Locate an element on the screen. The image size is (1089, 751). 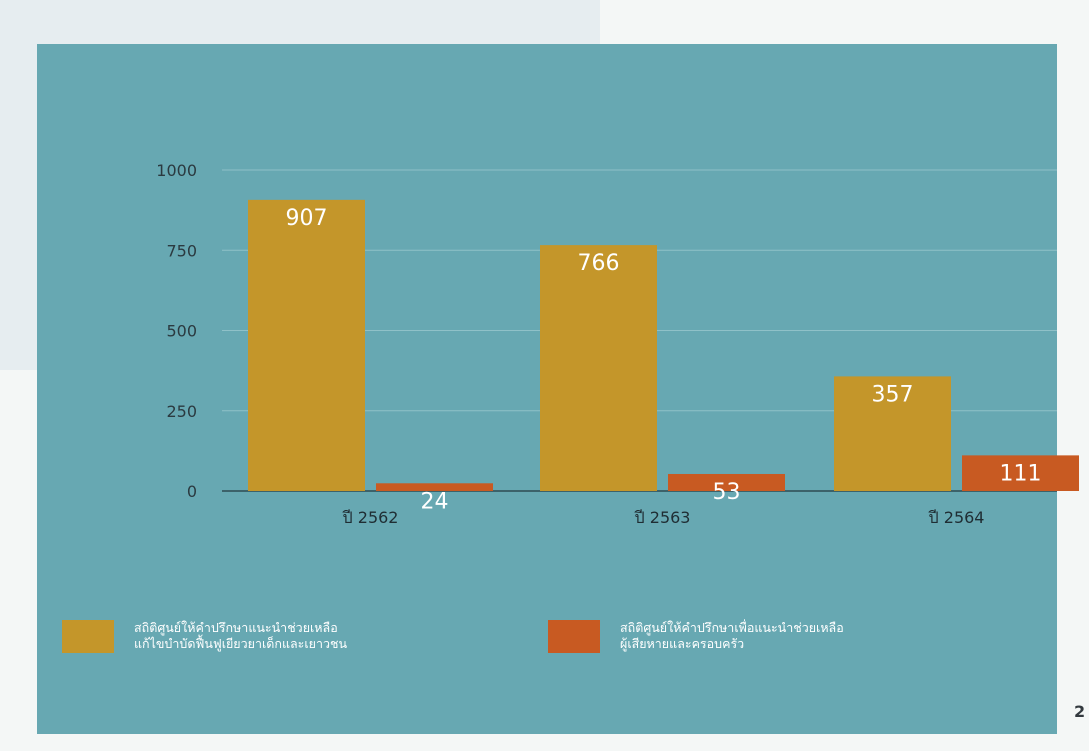
y-tick-label: 500 is located at coordinates (181, 331).